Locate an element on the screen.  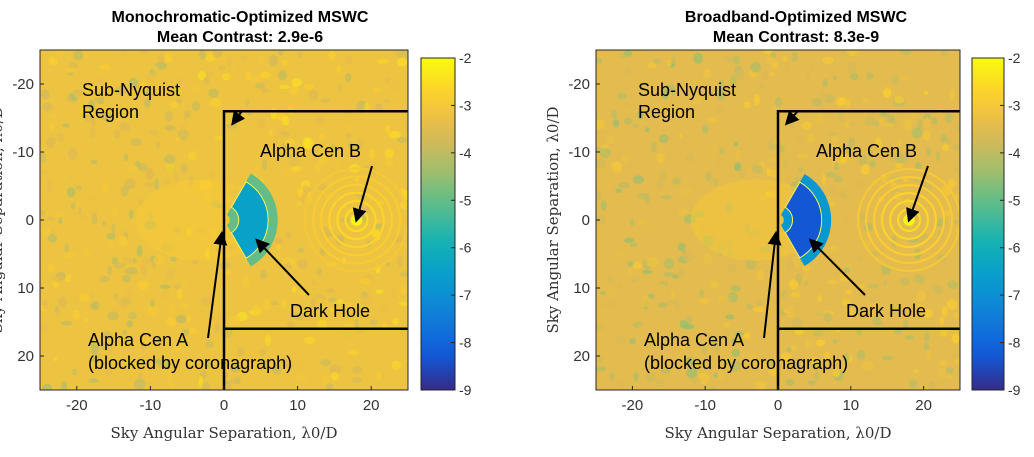
left-title-line: Monochromatic-Optimized MSWC is located at coordinates (240, 17).